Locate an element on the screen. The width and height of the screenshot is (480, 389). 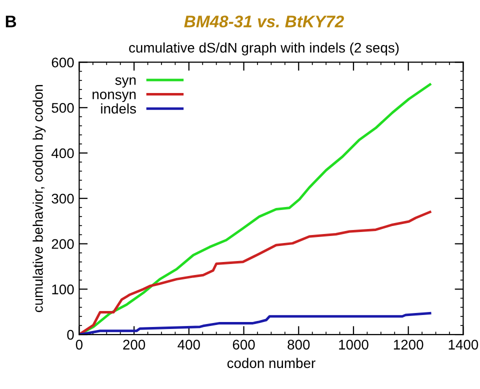
chart-subtitle: cumulative dS/dN graph with indels (2 seqs) is located at coordinates (264, 49).